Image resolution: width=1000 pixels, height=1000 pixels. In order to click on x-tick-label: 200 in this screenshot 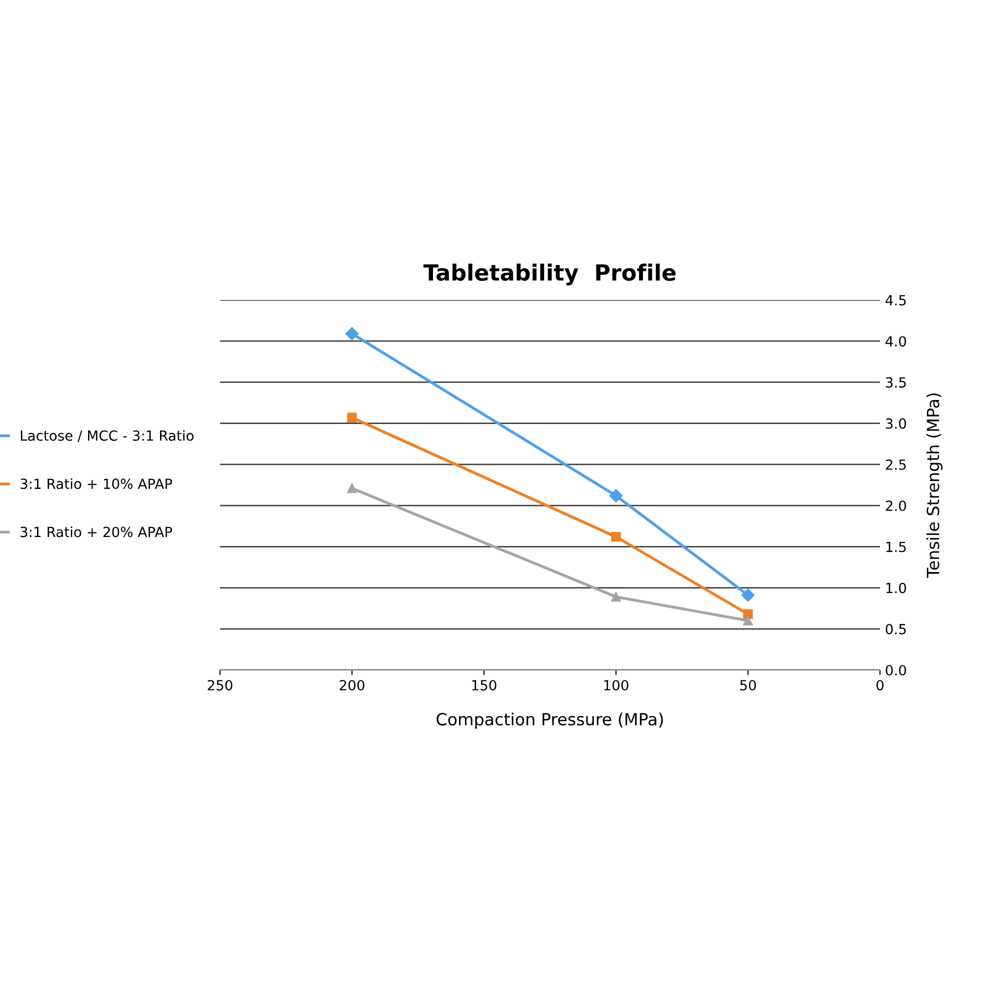, I will do `click(352, 685)`.